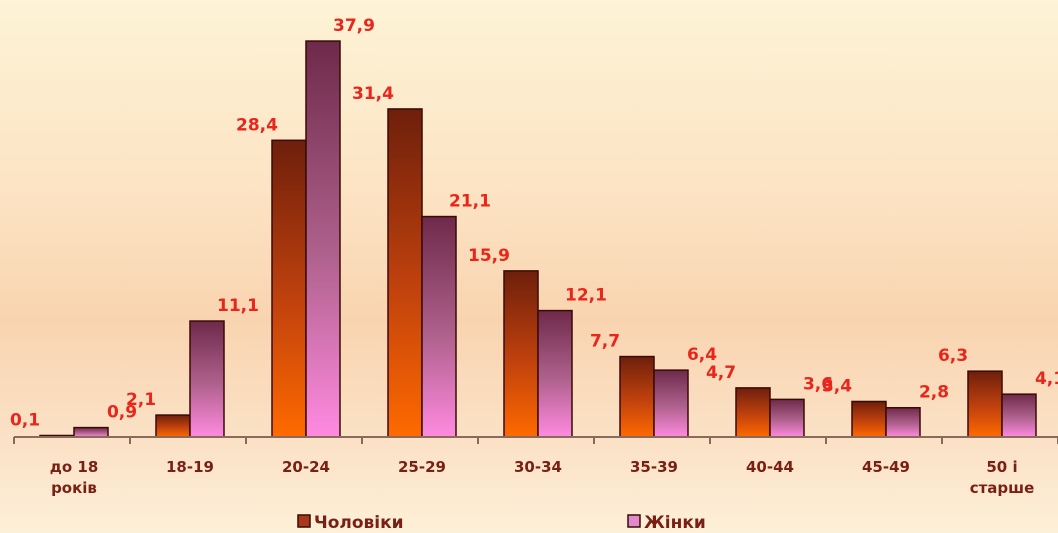  What do you see at coordinates (354, 26) in the screenshot?
I see `data-label: 37,9` at bounding box center [354, 26].